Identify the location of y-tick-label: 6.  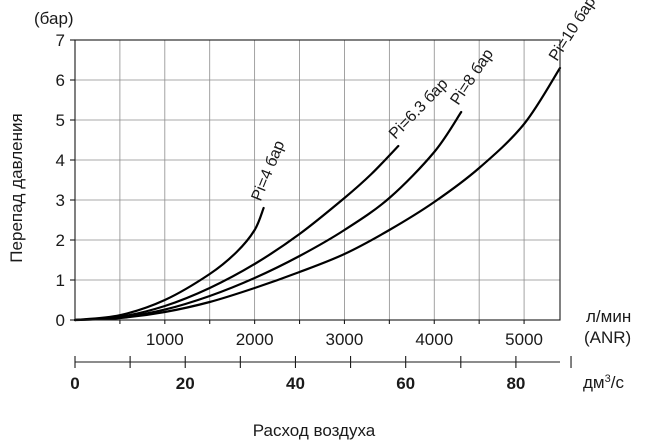
(60, 80).